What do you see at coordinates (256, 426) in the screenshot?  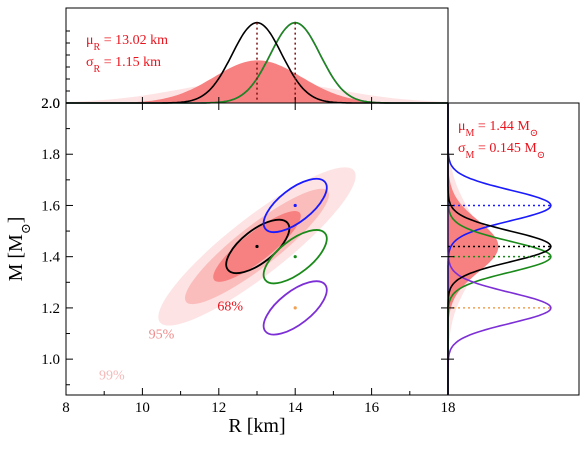 I see `x-axis-label: R [km]` at bounding box center [256, 426].